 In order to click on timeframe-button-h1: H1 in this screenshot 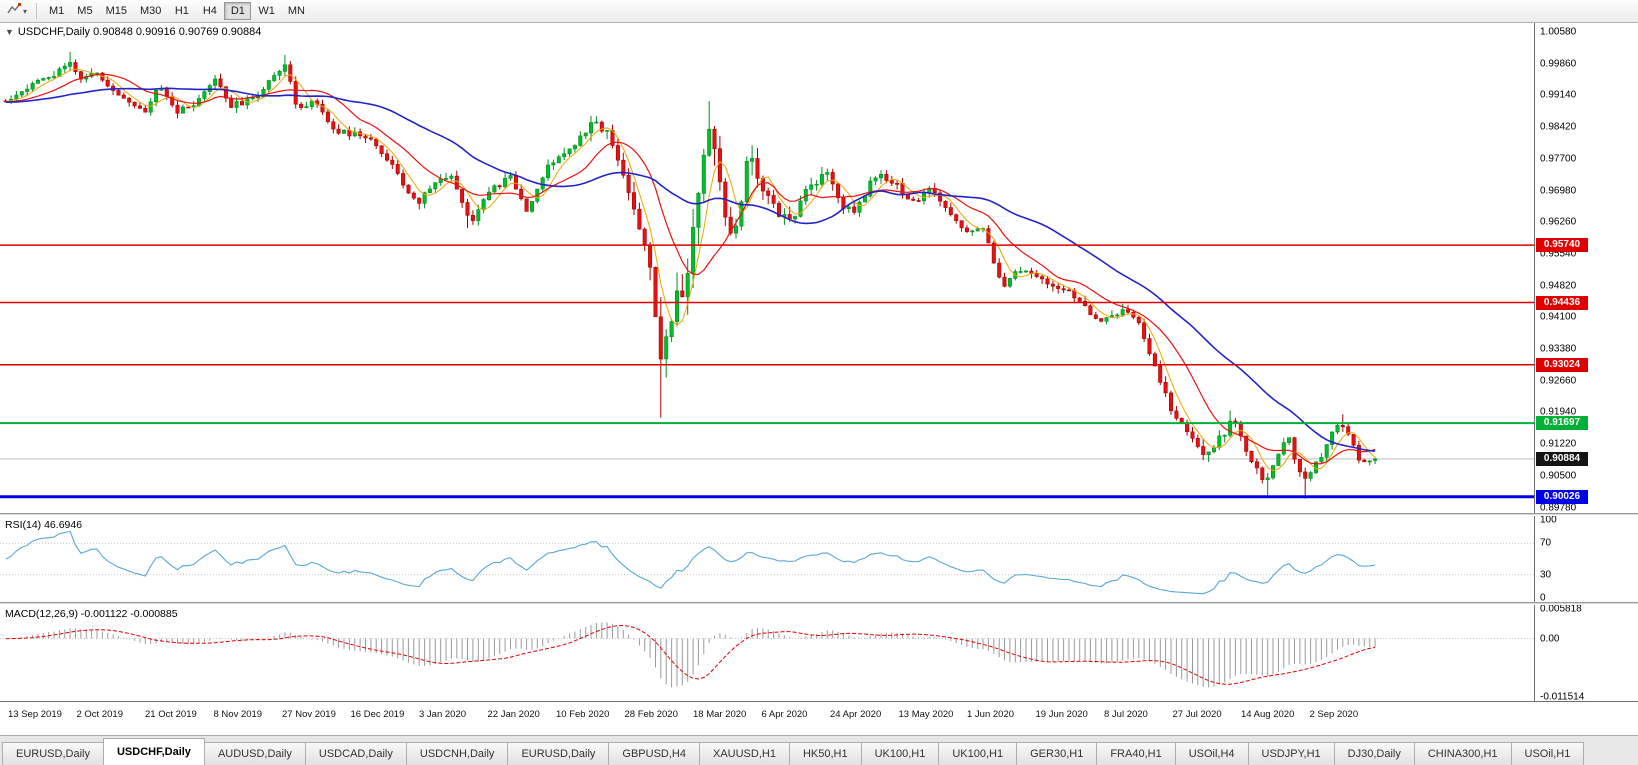, I will do `click(181, 11)`.